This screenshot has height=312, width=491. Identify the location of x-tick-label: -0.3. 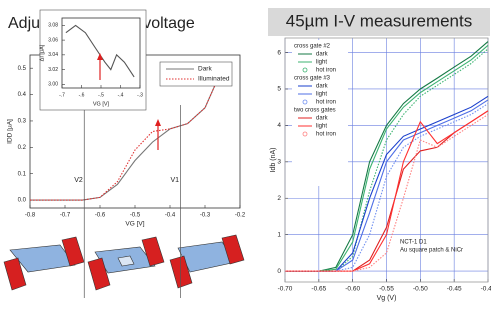
(205, 216).